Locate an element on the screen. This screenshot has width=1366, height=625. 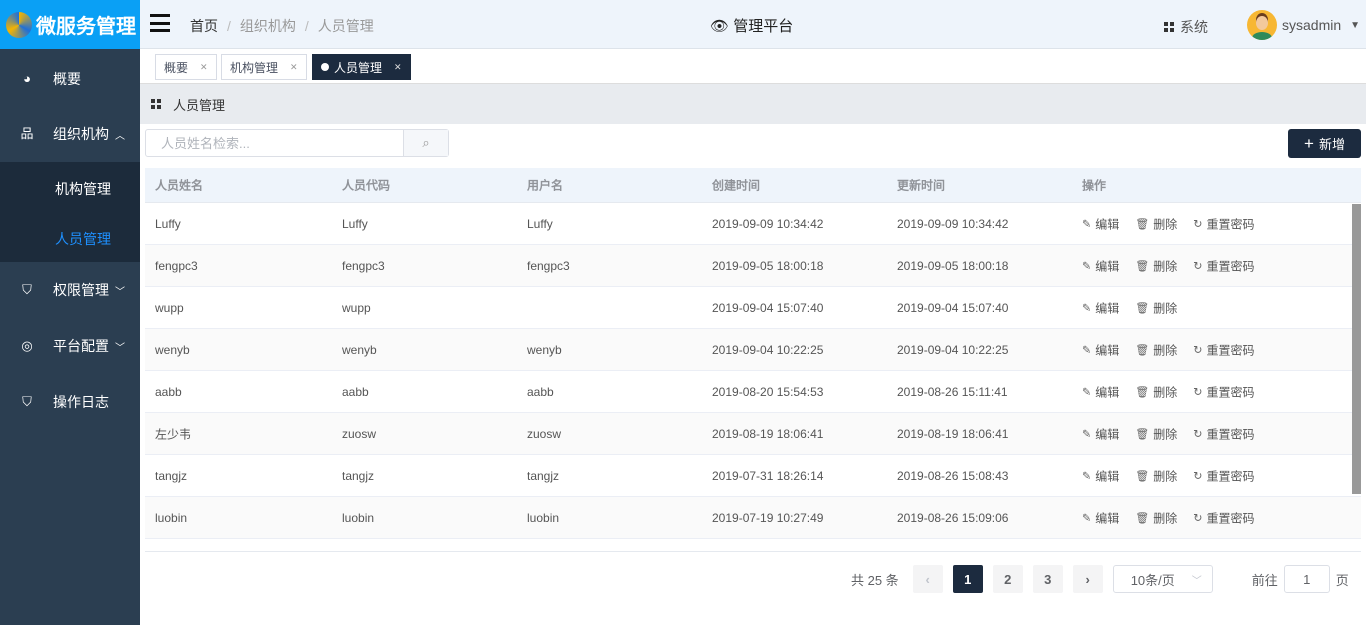
menu-toggle-icon is located at coordinates (160, 23).